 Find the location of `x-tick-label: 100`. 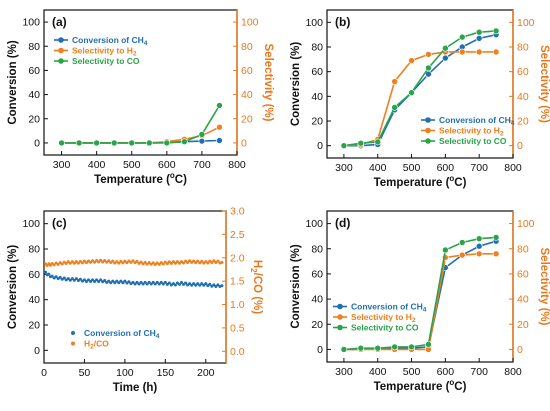

x-tick-label: 100 is located at coordinates (125, 373).